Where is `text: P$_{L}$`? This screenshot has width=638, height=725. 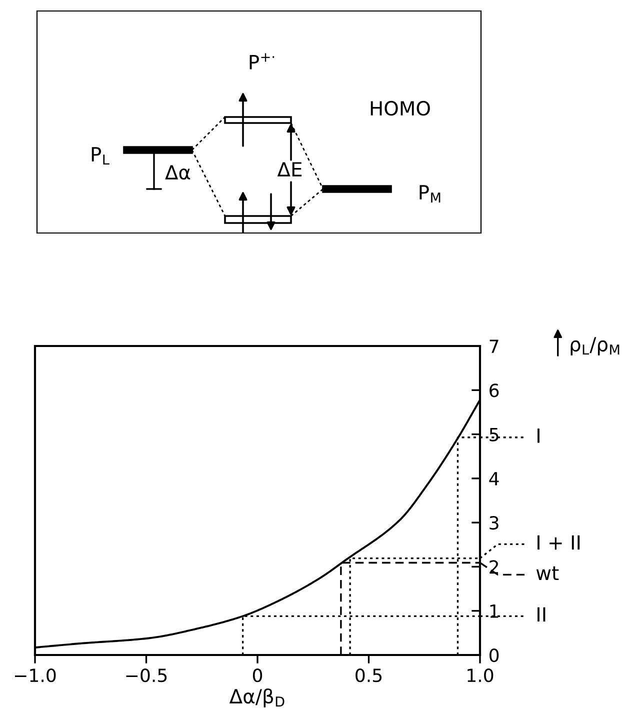
text: P$_{L}$ is located at coordinates (101, 156).